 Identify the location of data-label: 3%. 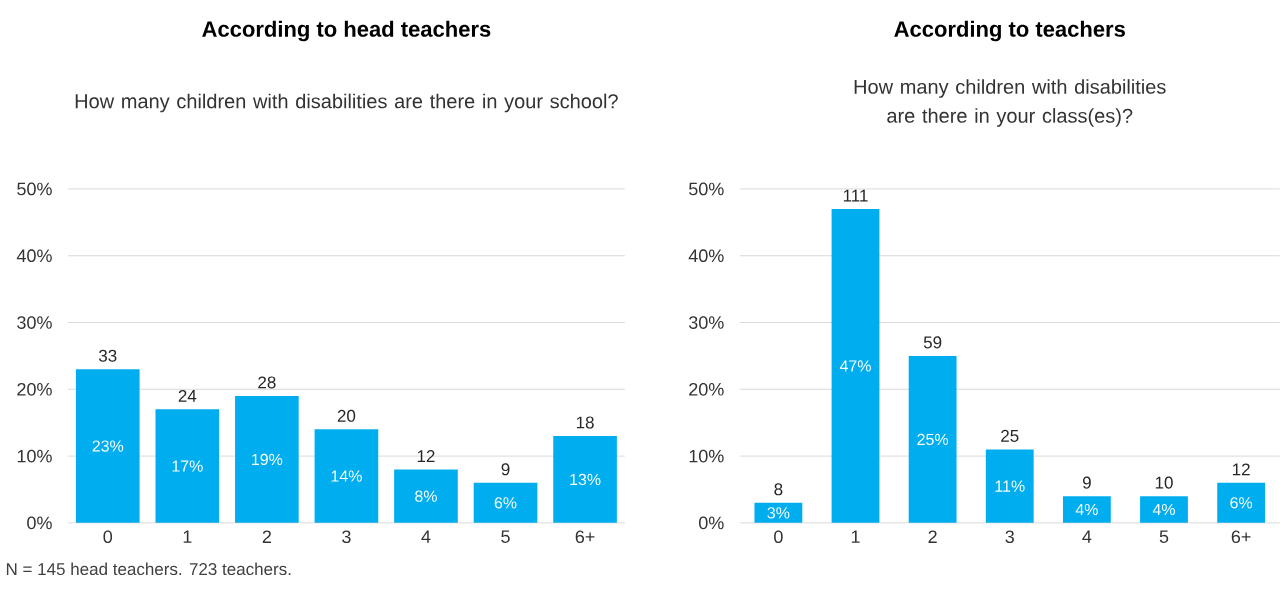
(778, 513).